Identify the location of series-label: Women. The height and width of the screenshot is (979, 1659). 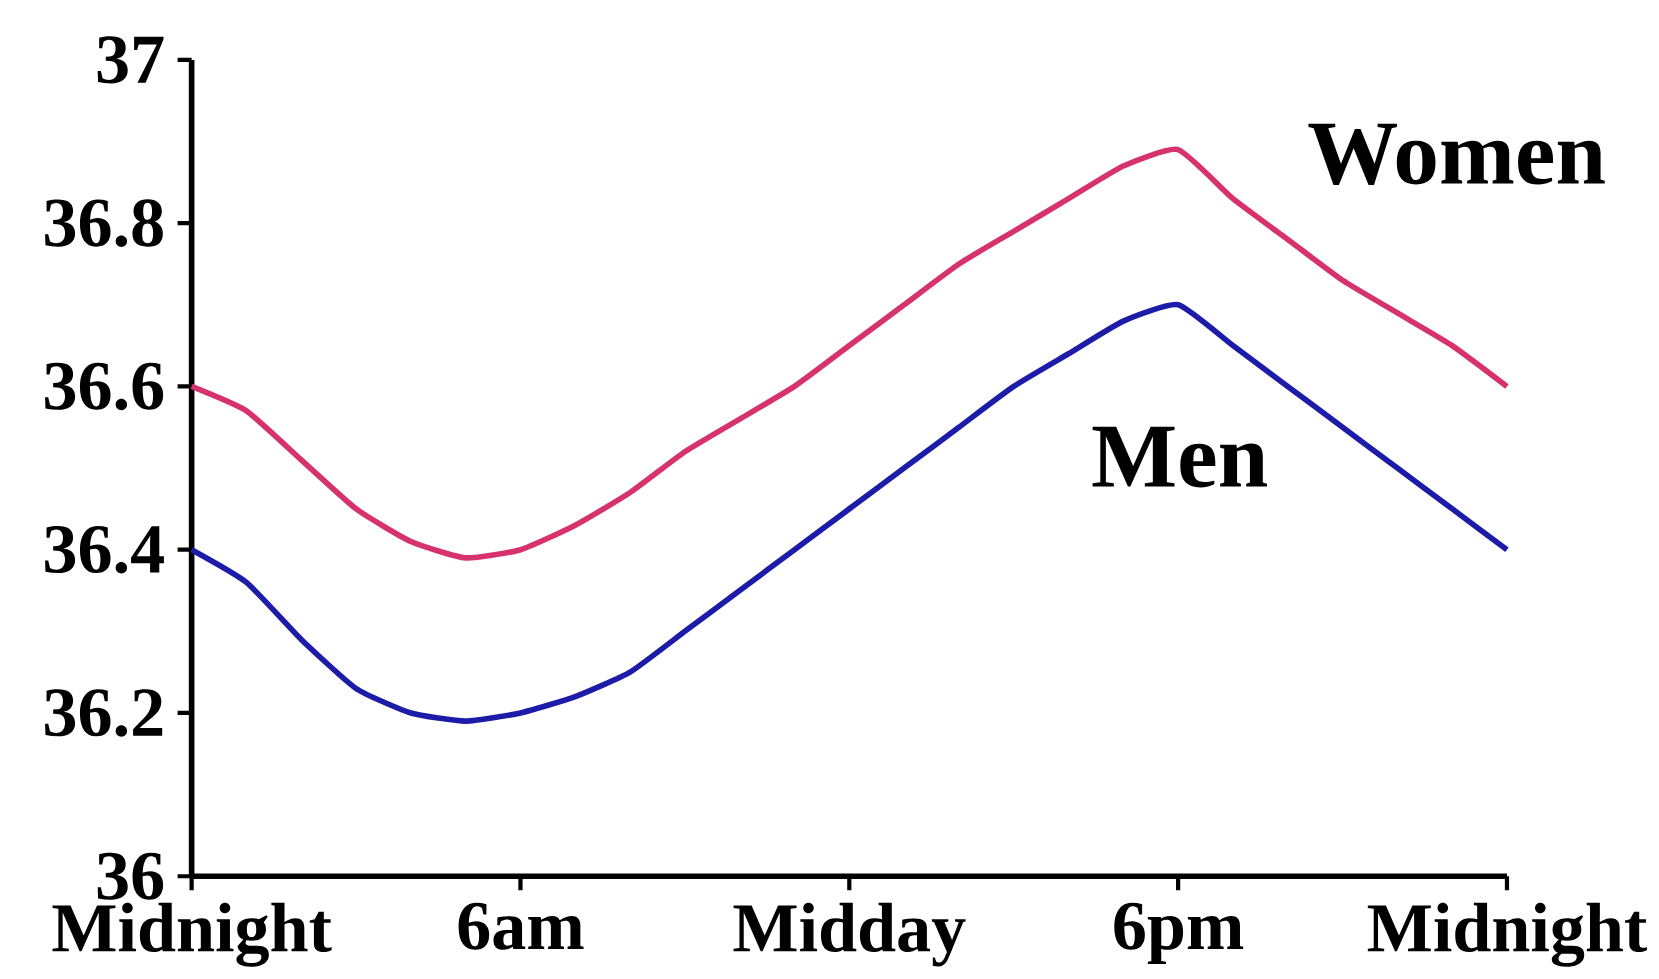
(1456, 155).